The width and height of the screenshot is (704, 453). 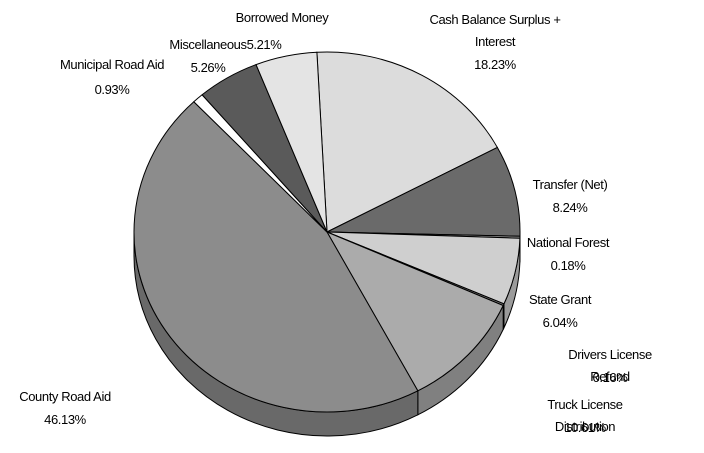 What do you see at coordinates (568, 242) in the screenshot?
I see `slice-label: National Forest` at bounding box center [568, 242].